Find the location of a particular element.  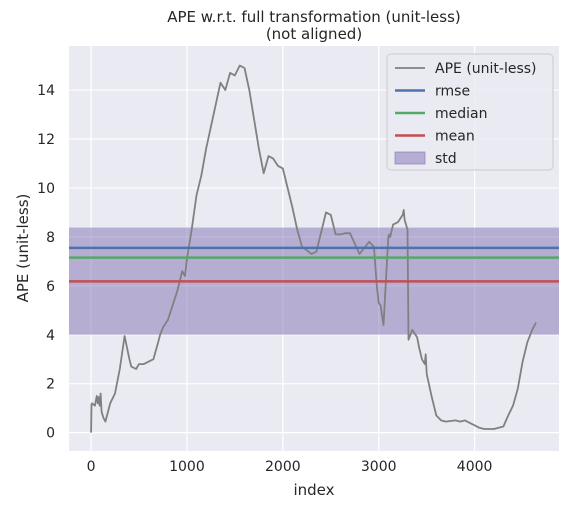

x-tick-label: 0 is located at coordinates (91, 467).